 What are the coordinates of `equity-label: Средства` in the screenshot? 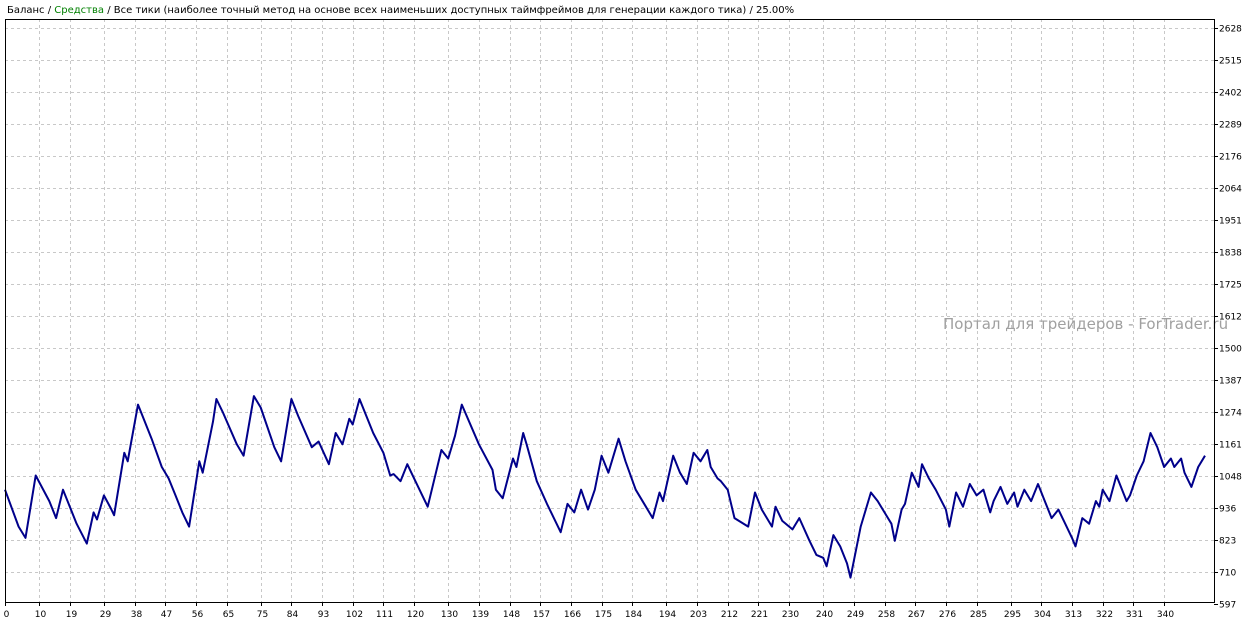 It's located at (79, 10).